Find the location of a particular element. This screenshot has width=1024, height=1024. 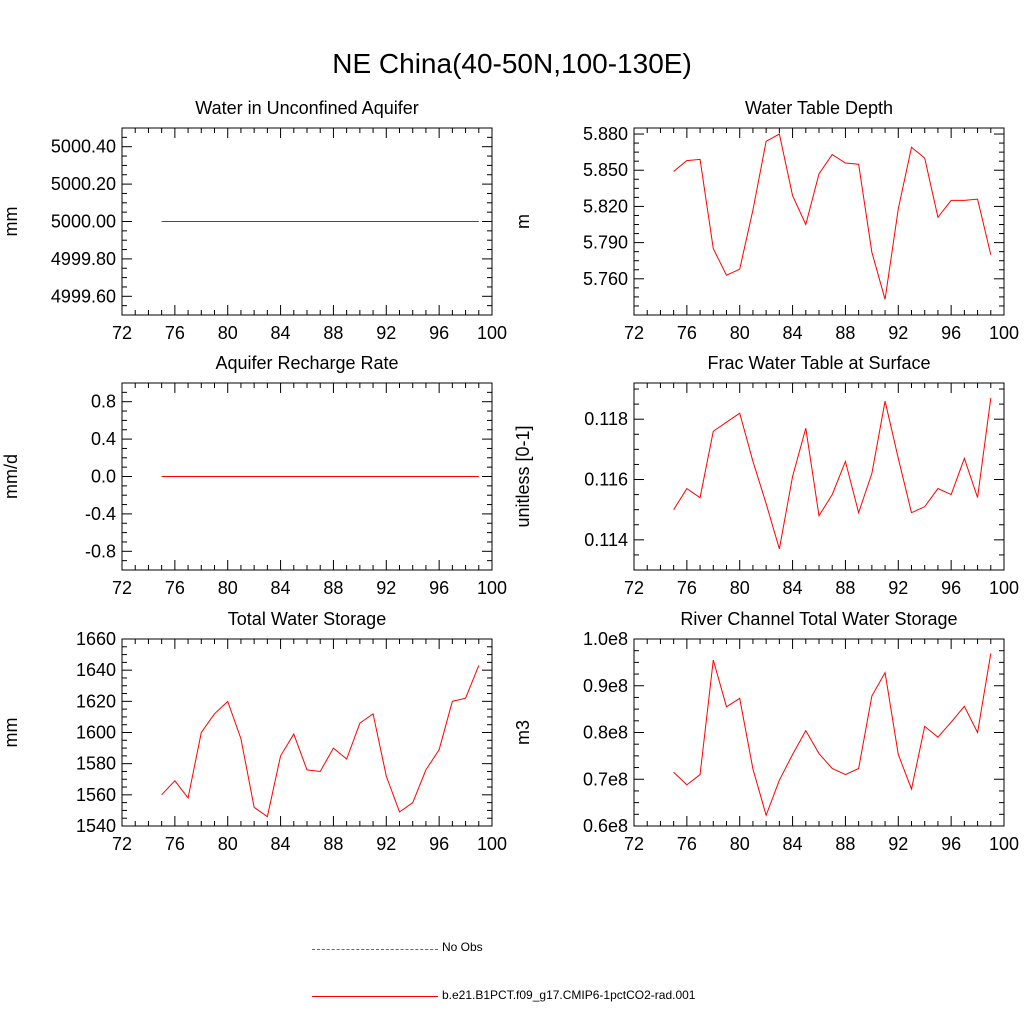

y-tick-label: 5.820 is located at coordinates (605, 206).